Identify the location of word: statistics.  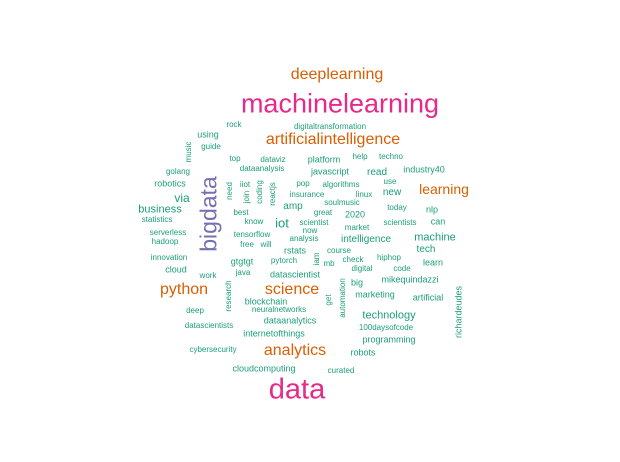
(157, 219).